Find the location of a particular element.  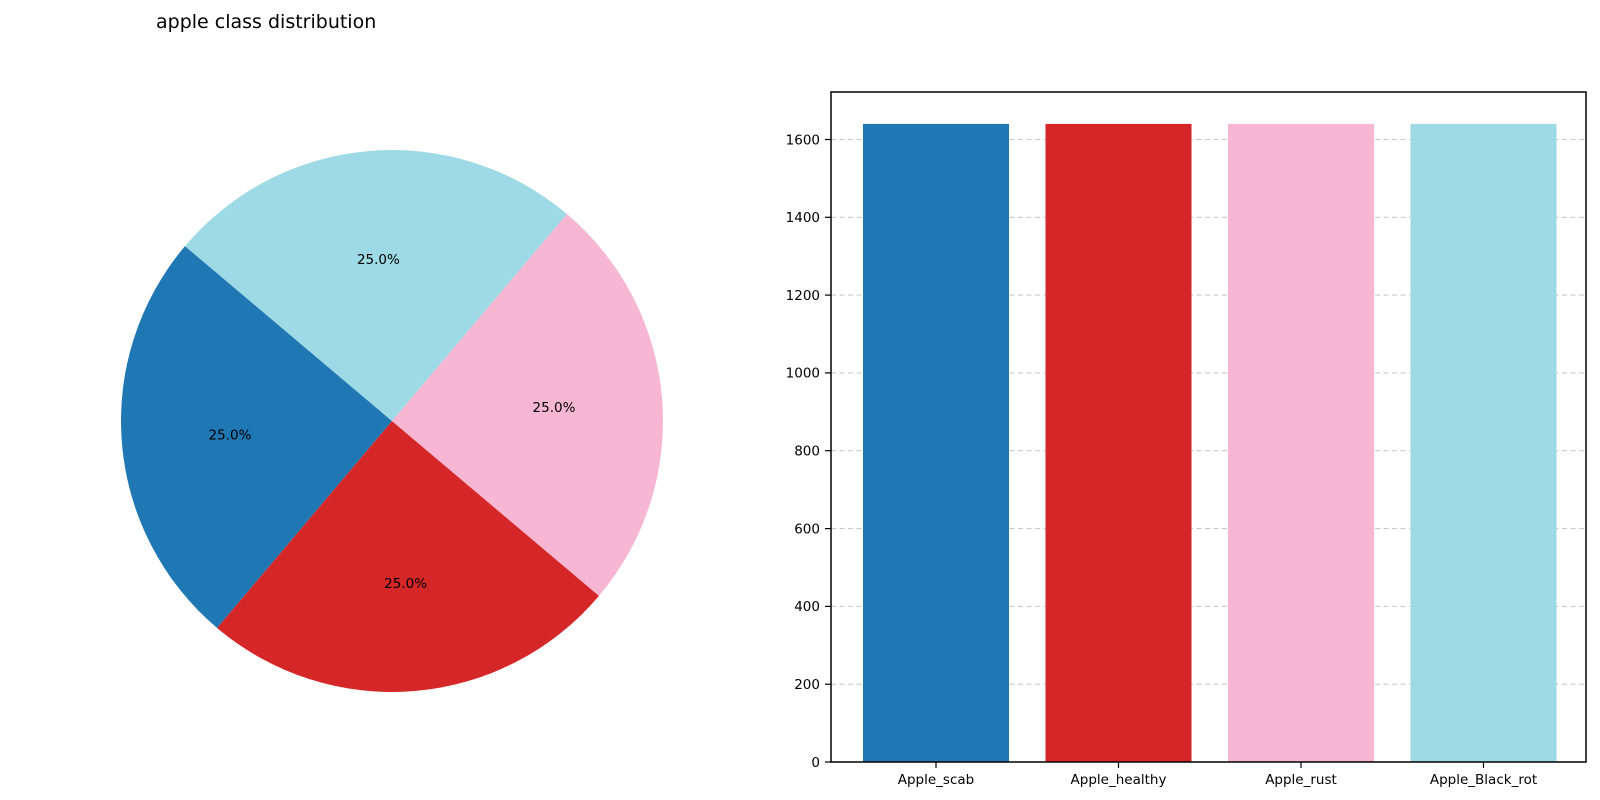

bar-Apple_Black_rot is located at coordinates (1483, 442).